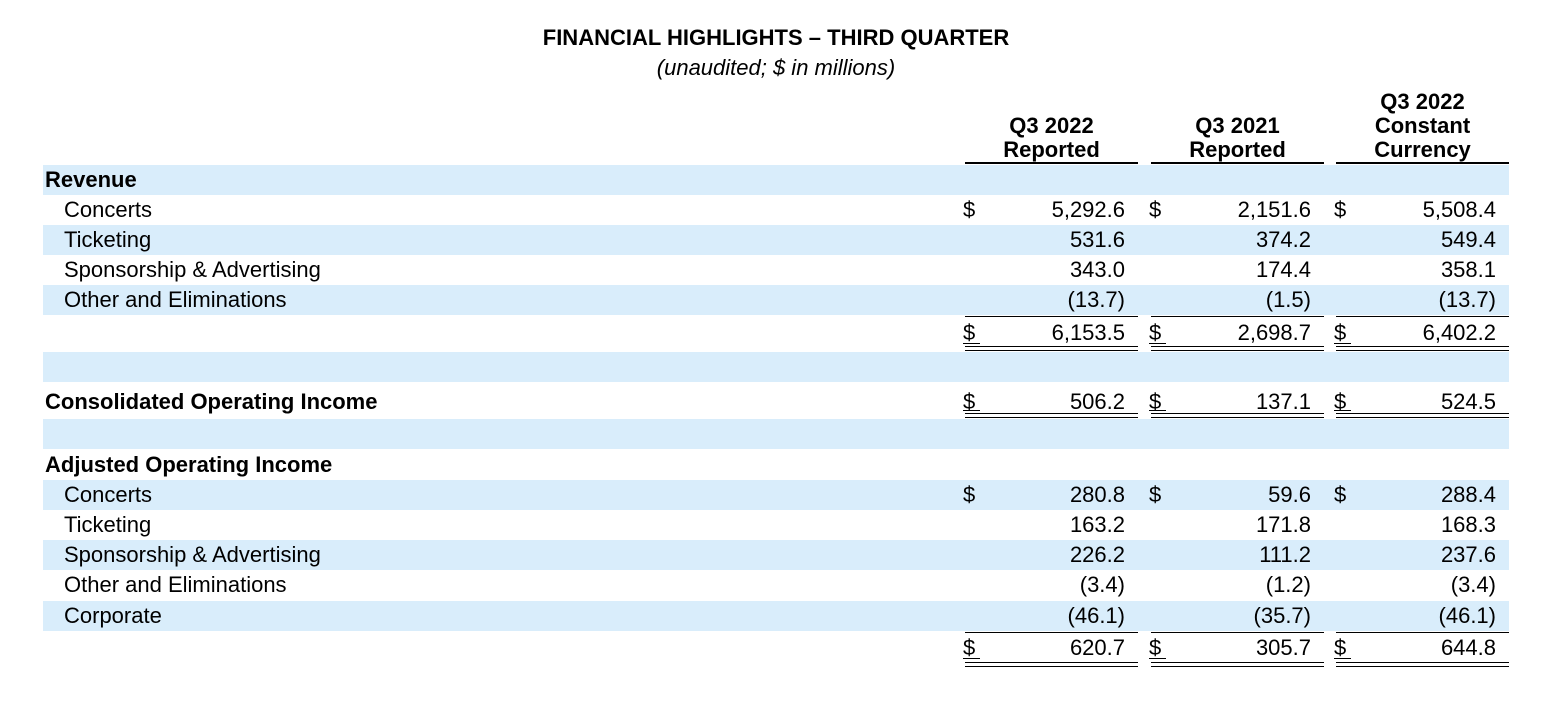 The height and width of the screenshot is (716, 1568). I want to click on cell-value: 59.6, so click(1289, 494).